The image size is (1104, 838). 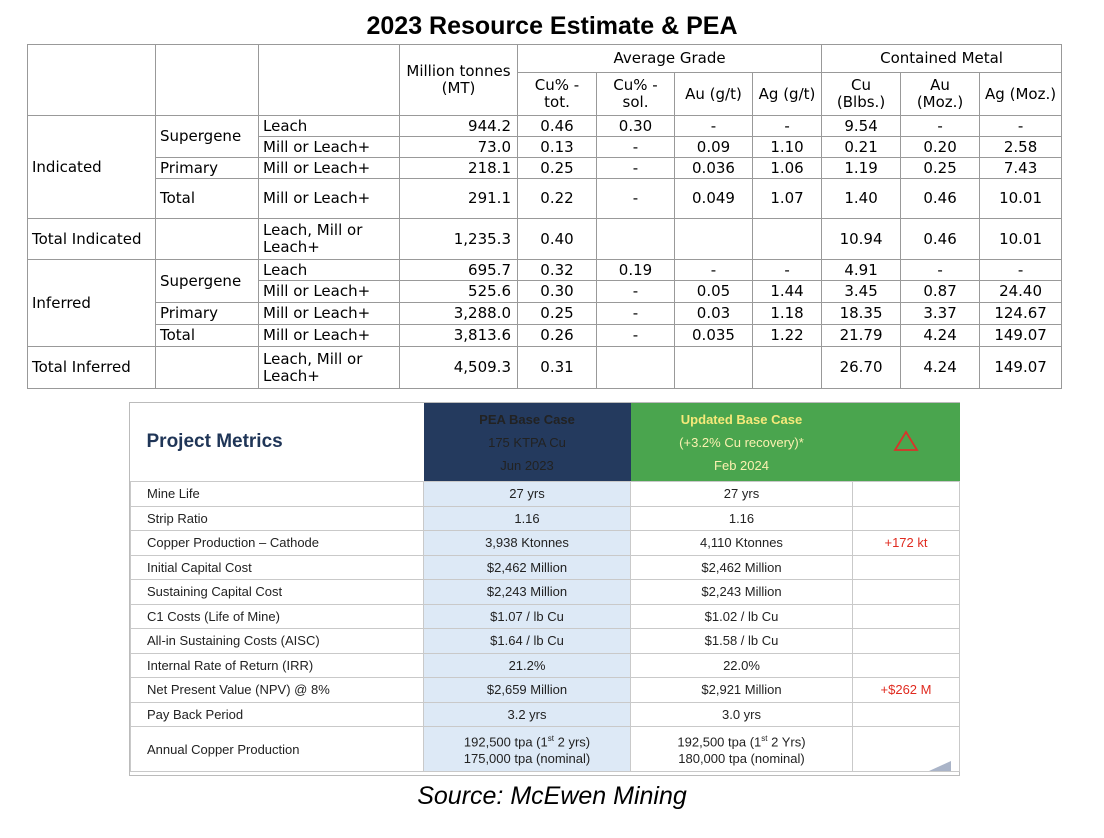 What do you see at coordinates (861, 270) in the screenshot?
I see `cell: 4.91` at bounding box center [861, 270].